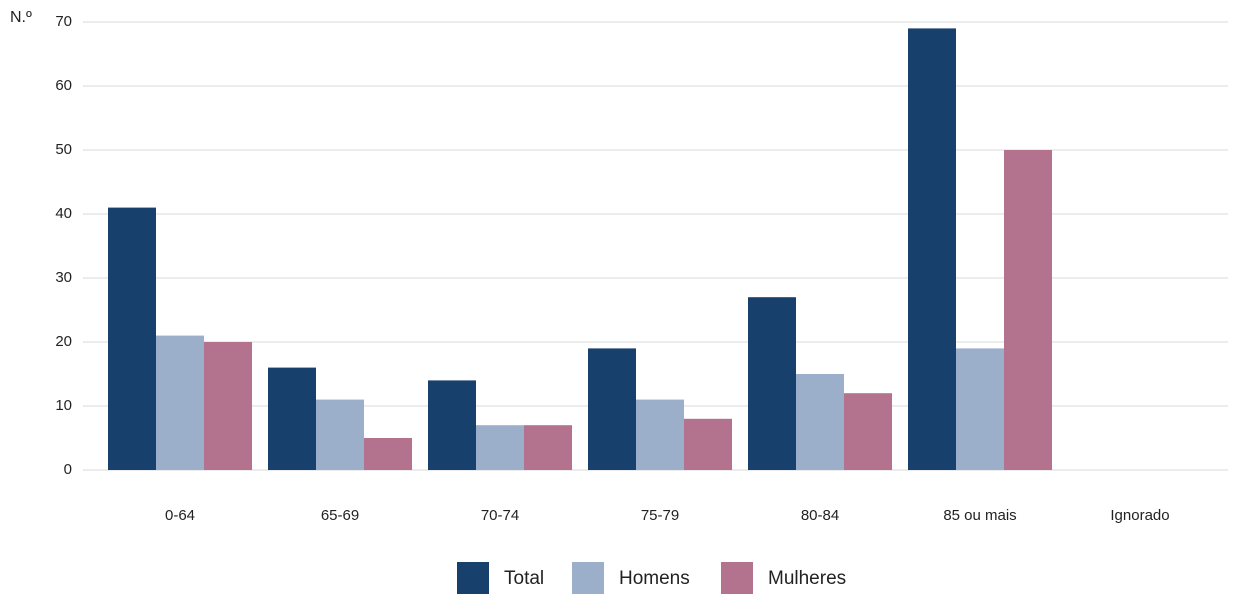  Describe the element at coordinates (63, 85) in the screenshot. I see `y-tick-label: 60` at that location.